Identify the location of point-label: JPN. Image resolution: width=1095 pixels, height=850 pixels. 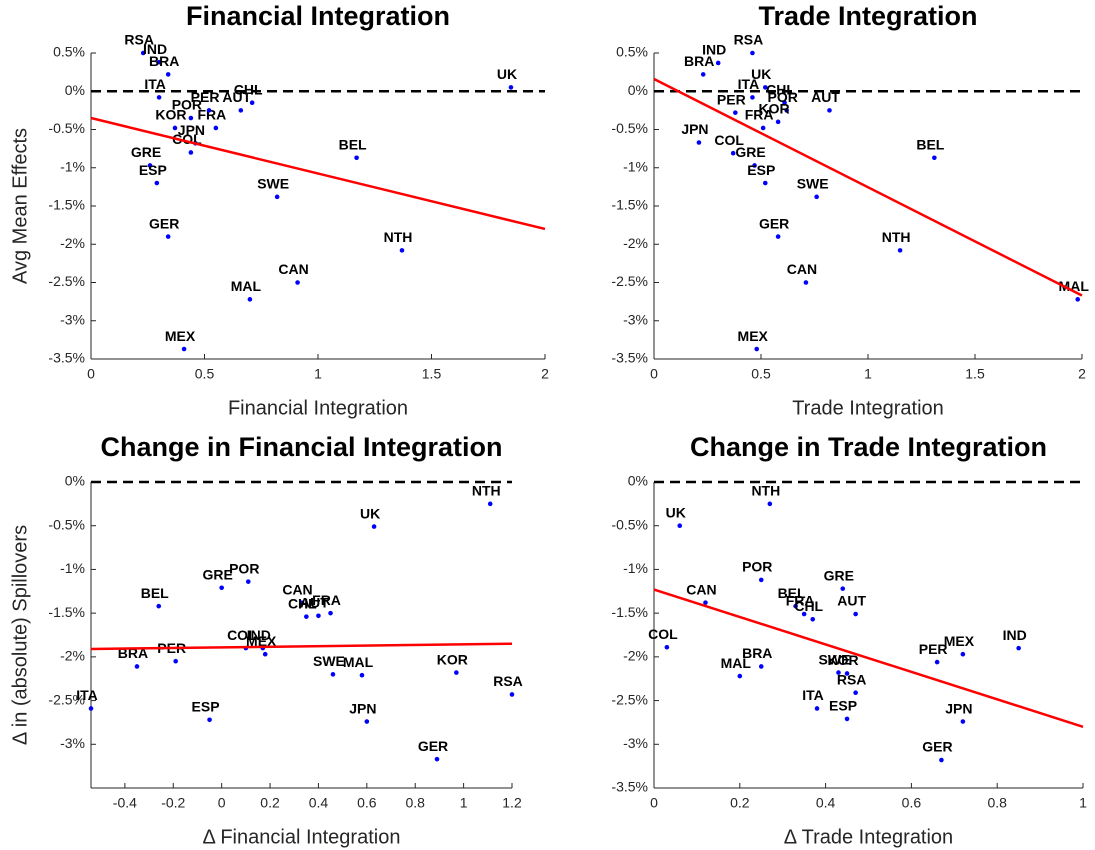
(694, 129).